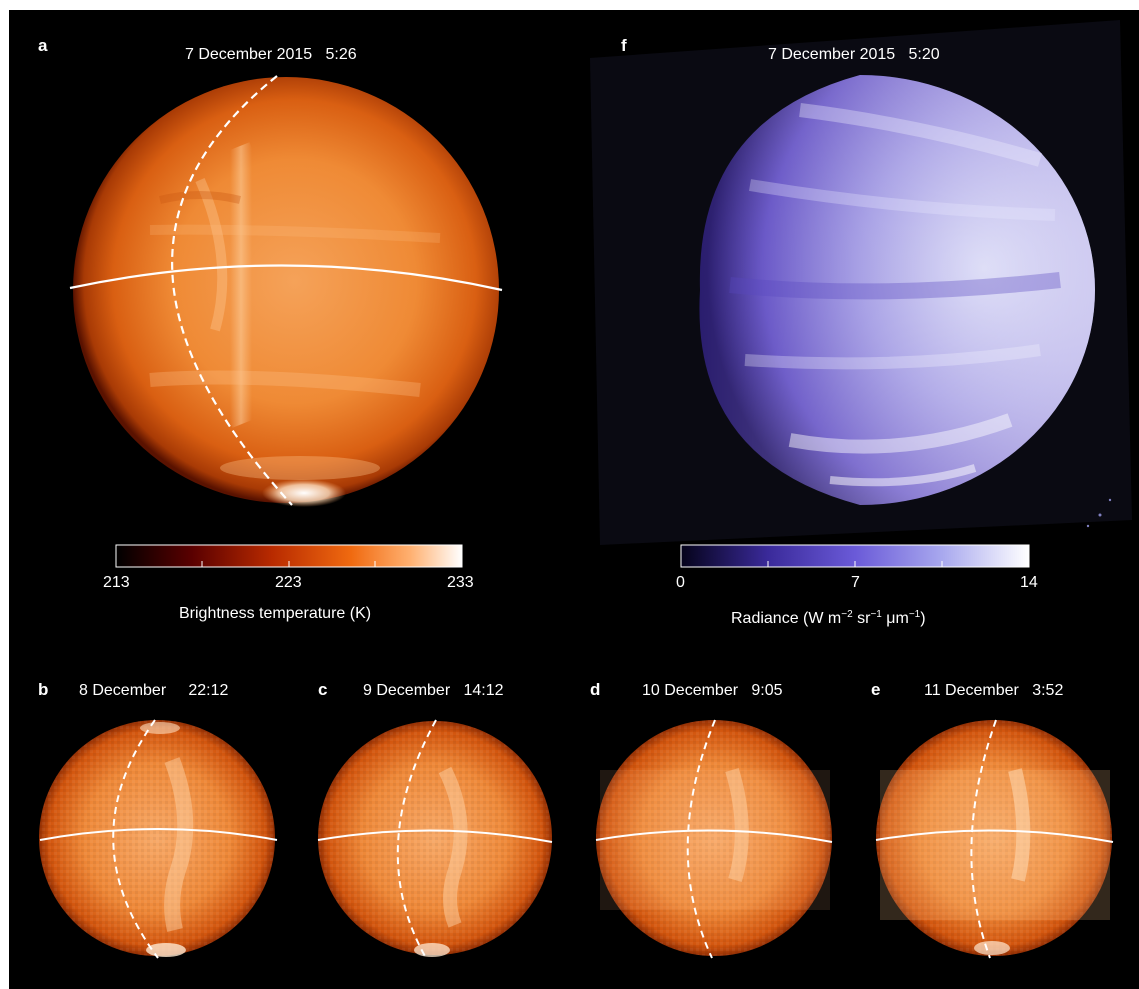  Describe the element at coordinates (323, 689) in the screenshot. I see `panel-label-c: c` at that location.